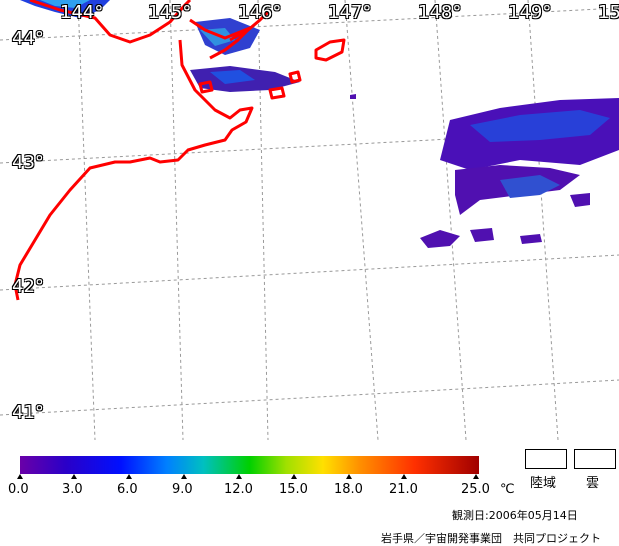 Image resolution: width=619 pixels, height=546 pixels. What do you see at coordinates (28, 412) in the screenshot?
I see `lat-label-41: 41°` at bounding box center [28, 412].